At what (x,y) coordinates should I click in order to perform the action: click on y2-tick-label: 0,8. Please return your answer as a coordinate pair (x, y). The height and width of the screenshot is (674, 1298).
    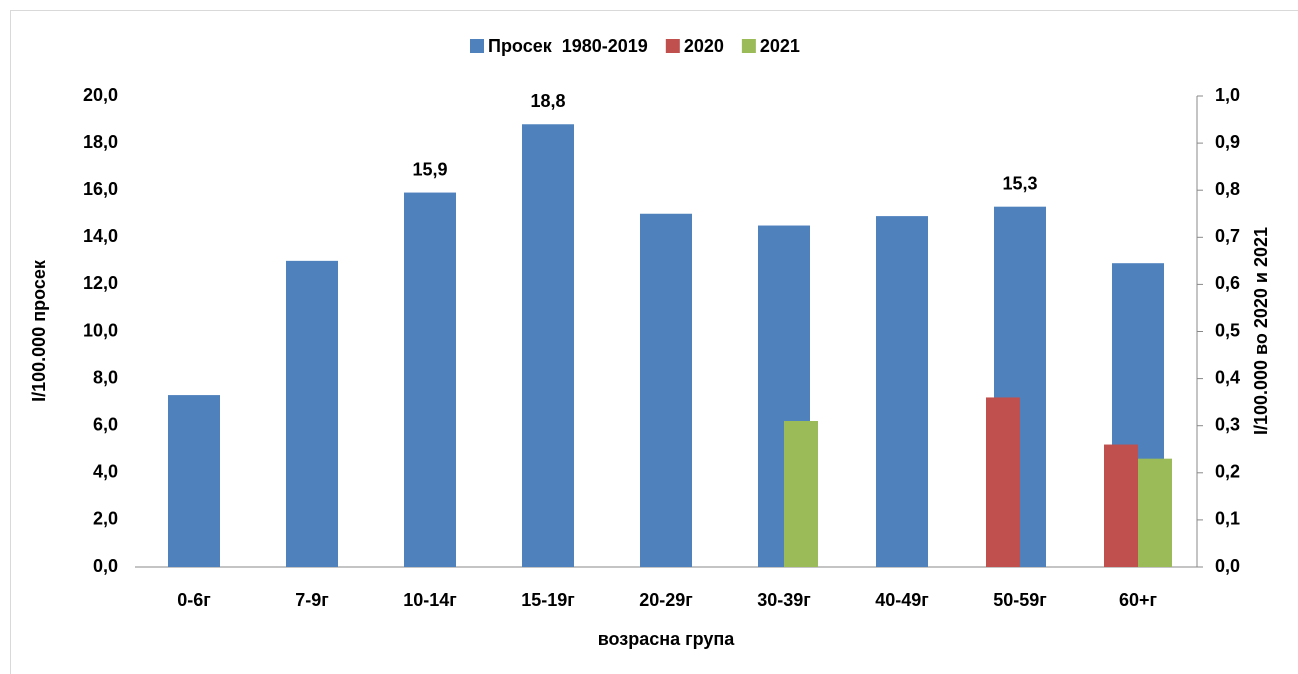
    Looking at the image, I should click on (1227, 189).